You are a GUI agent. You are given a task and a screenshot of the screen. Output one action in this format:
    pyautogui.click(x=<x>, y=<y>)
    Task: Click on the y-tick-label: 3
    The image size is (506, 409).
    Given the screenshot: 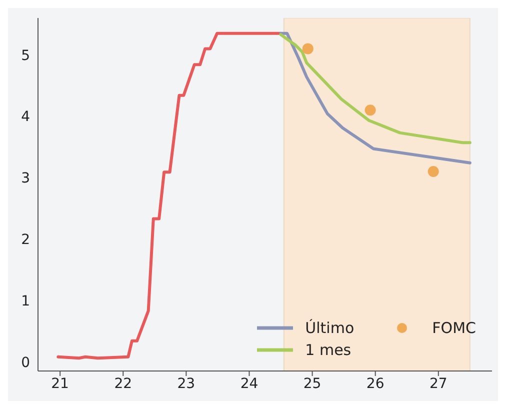 What is the action you would take?
    pyautogui.click(x=25, y=178)
    